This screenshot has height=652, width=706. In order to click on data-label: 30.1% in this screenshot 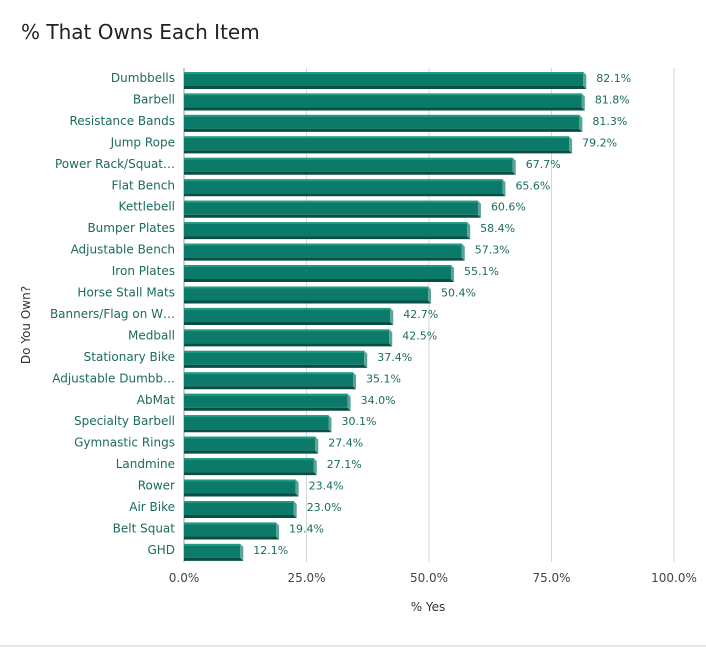, I will do `click(358, 421)`.